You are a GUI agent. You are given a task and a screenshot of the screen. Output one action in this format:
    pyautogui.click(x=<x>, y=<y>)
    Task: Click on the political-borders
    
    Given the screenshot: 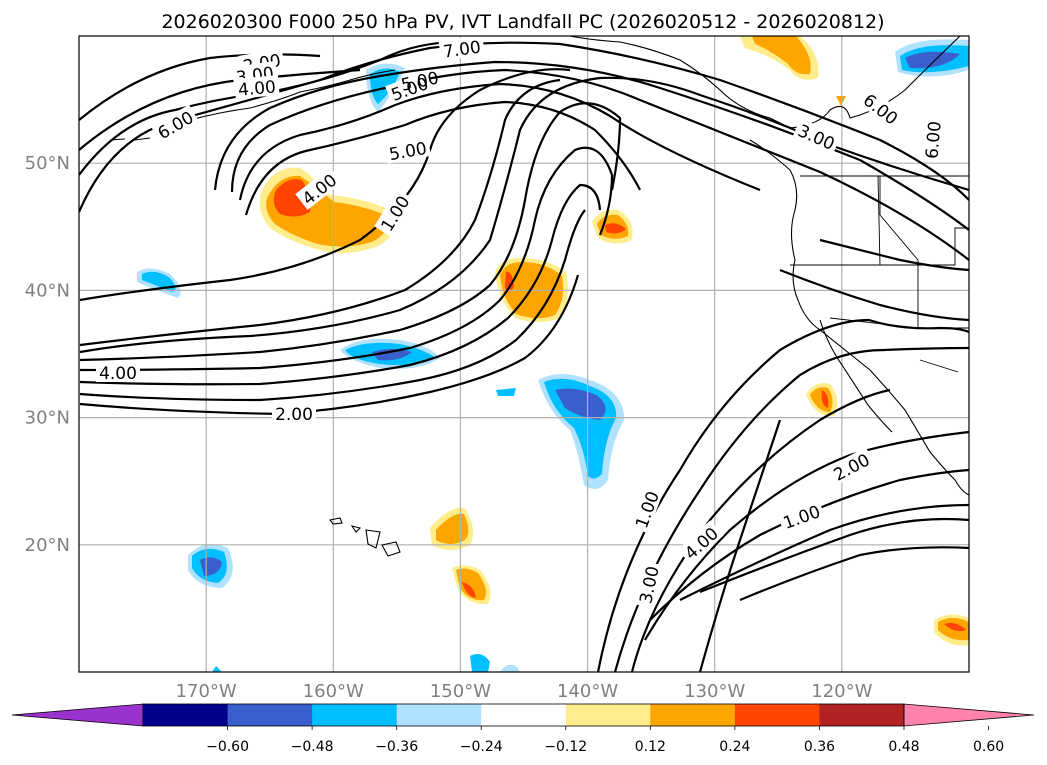 What is the action you would take?
    pyautogui.click(x=879, y=274)
    